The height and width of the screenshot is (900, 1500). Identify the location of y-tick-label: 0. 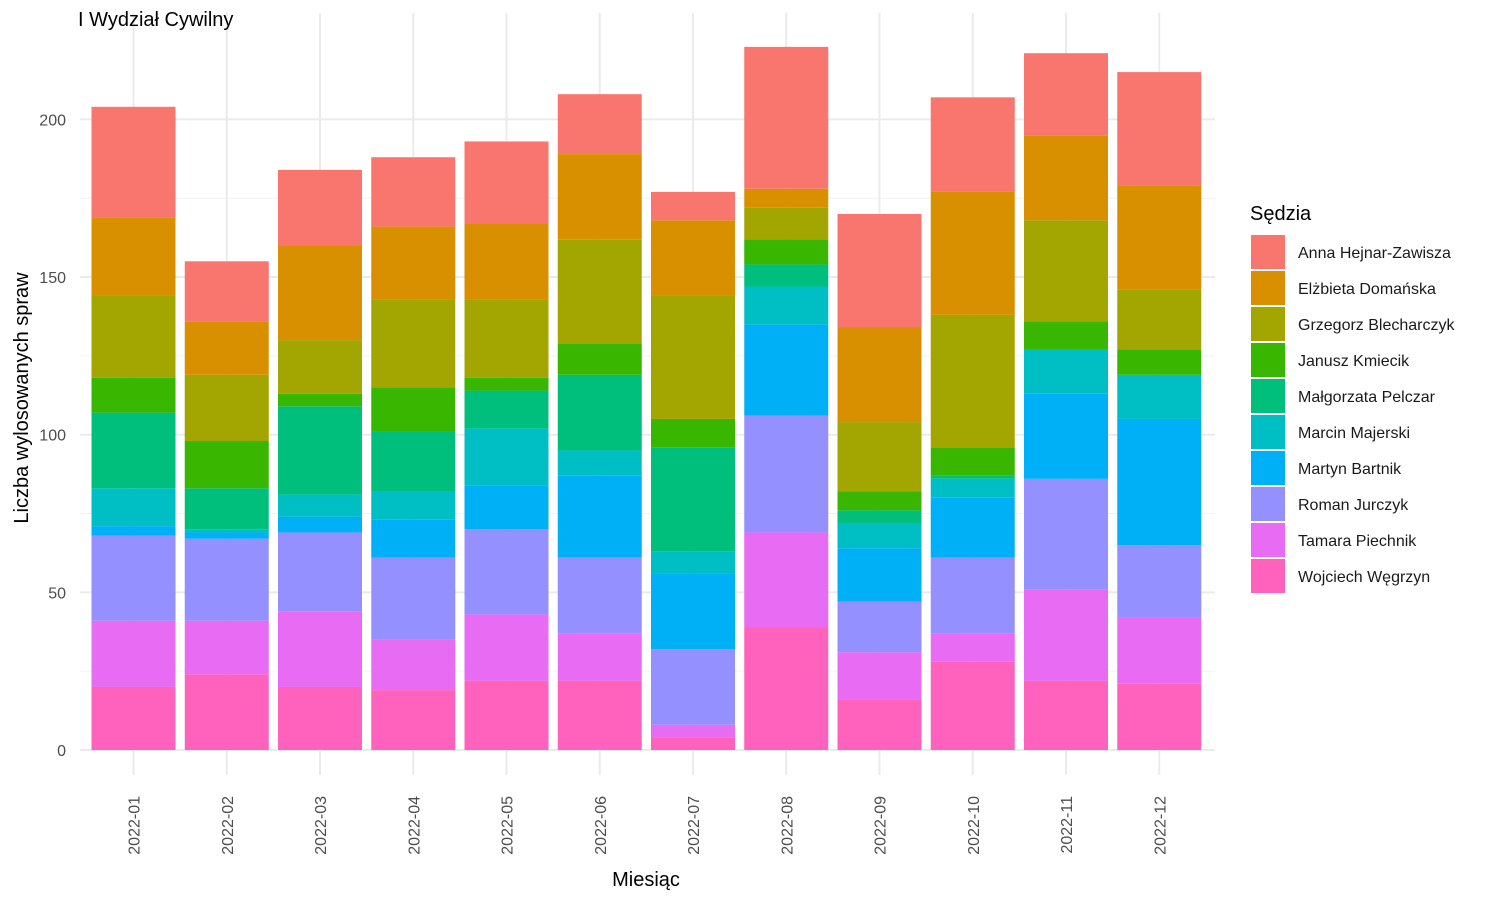
(61, 751).